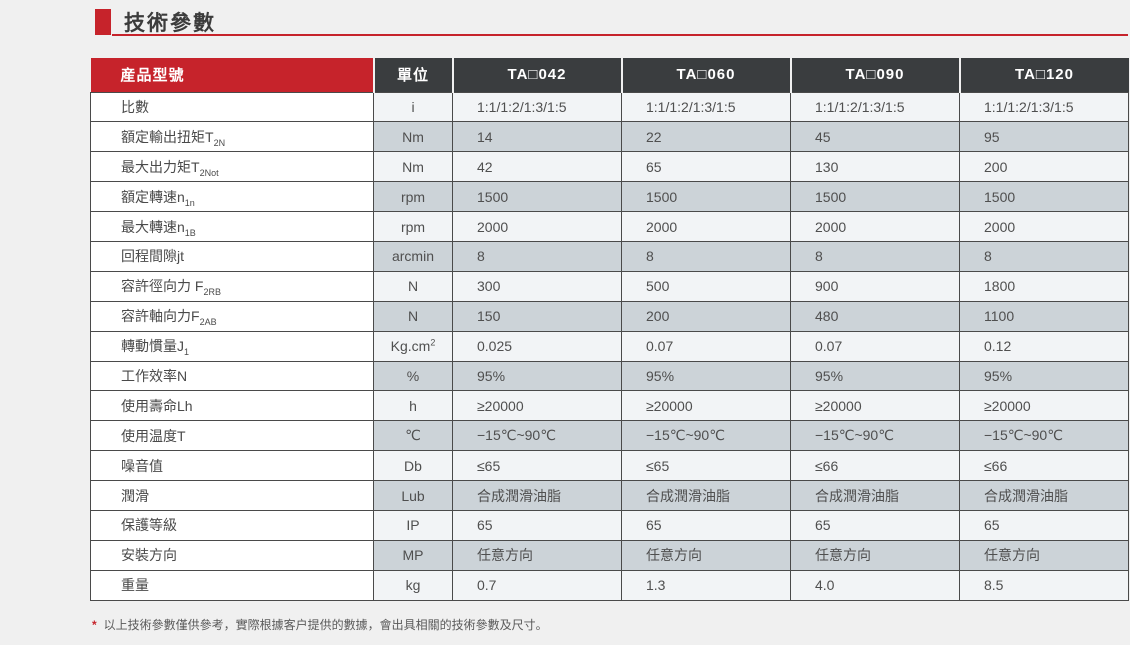 The width and height of the screenshot is (1130, 645). Describe the element at coordinates (413, 346) in the screenshot. I see `unit-cell: Kg.cm2` at that location.